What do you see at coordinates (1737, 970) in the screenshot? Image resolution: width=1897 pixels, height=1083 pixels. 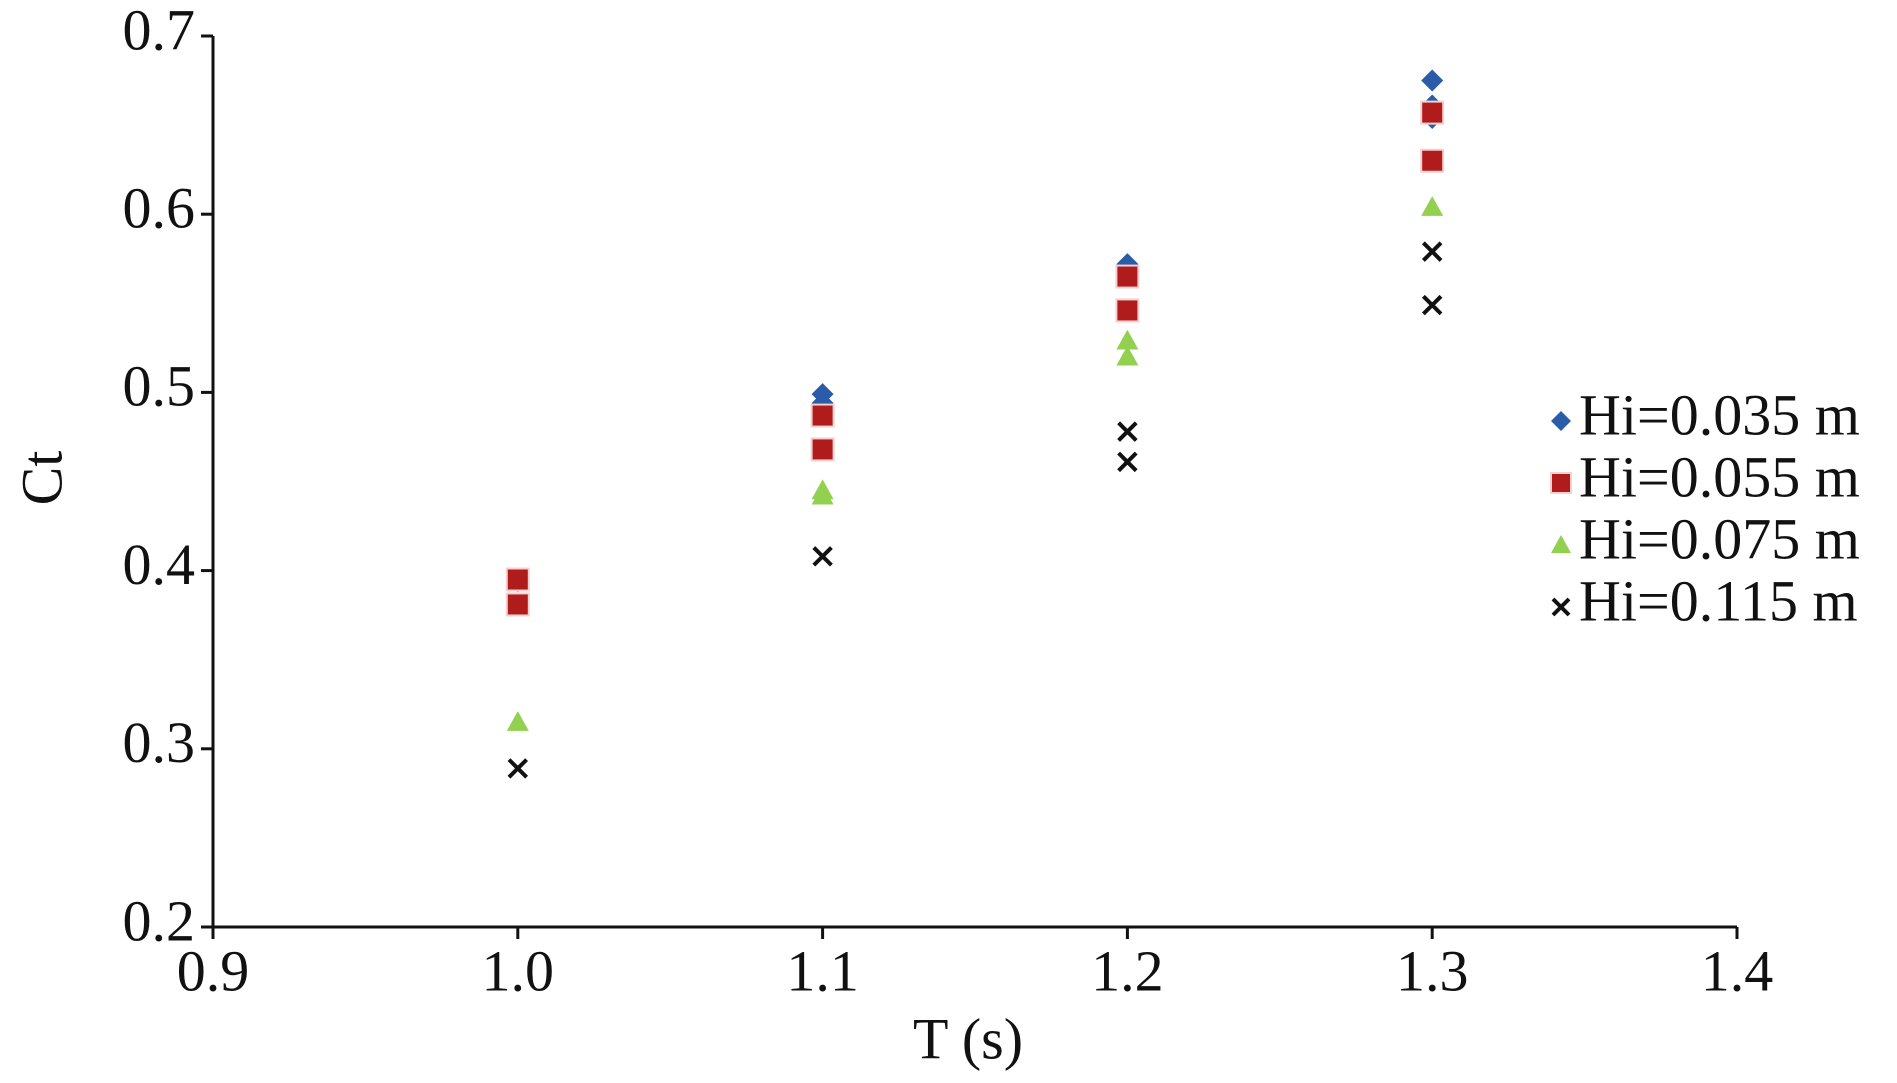 I see `x-tick-label: 1.4` at bounding box center [1737, 970].